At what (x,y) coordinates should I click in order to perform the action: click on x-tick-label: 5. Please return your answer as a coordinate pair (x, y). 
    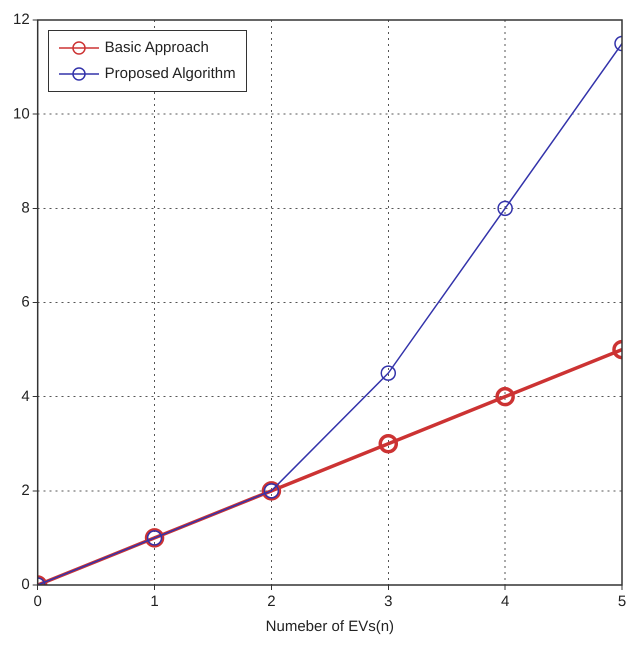
    Looking at the image, I should click on (622, 601).